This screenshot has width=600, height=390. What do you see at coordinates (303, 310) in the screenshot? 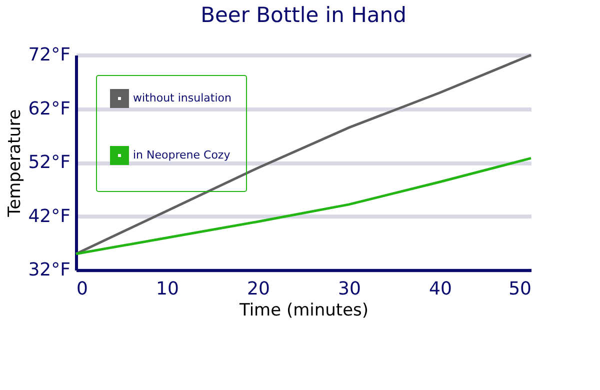
I see `x-axis-title: Time (minutes)` at bounding box center [303, 310].